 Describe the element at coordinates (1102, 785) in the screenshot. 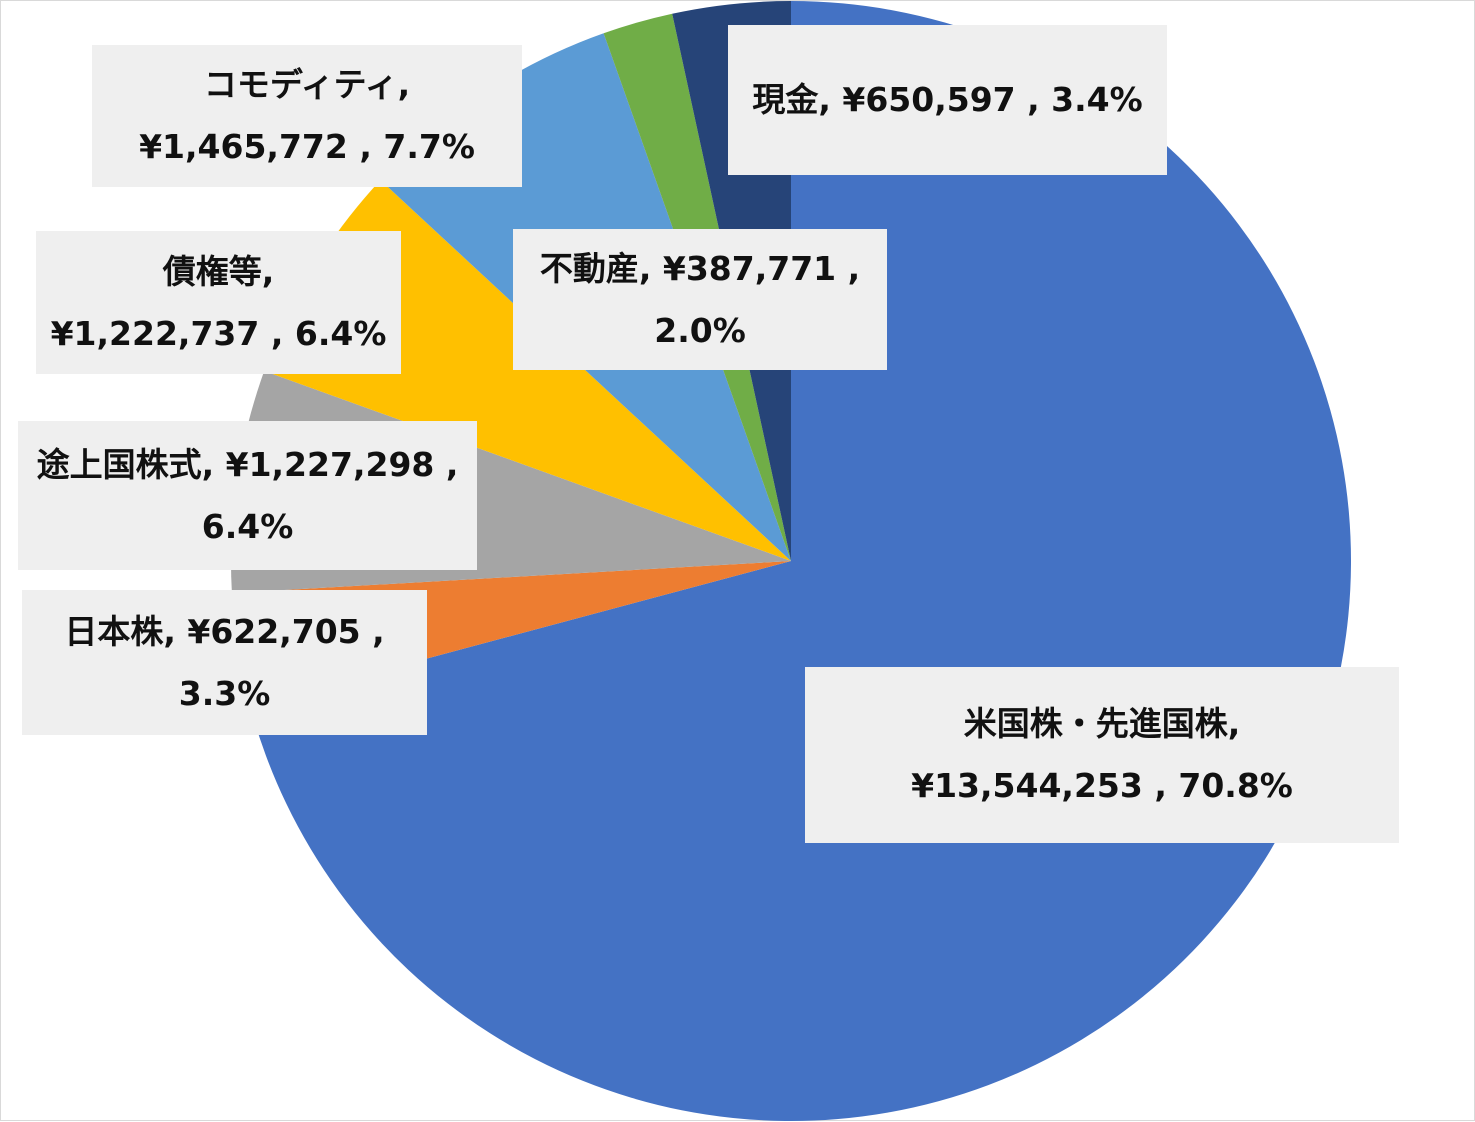

I see `data-label-line: ¥13,544,253 , 70.8%` at that location.